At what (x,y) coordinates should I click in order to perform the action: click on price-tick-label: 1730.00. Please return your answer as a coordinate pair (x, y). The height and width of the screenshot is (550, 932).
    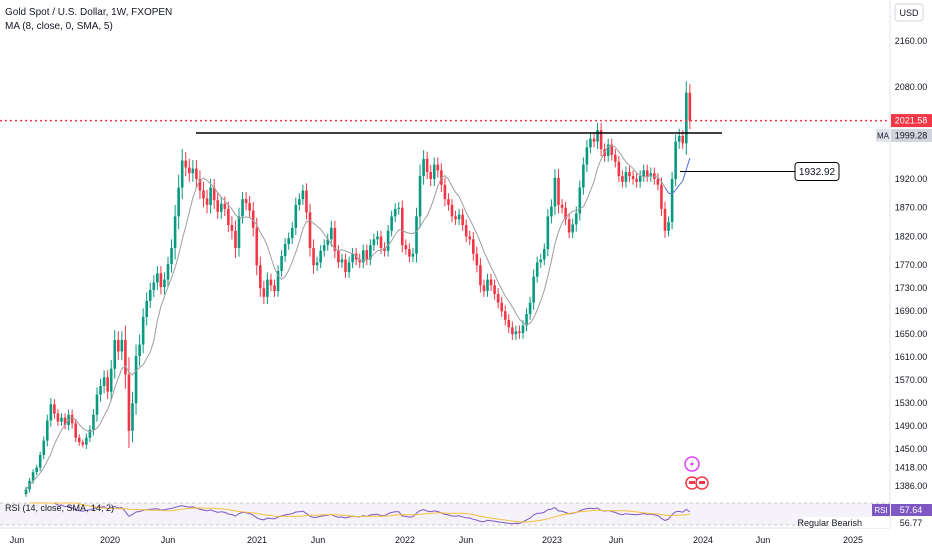
    Looking at the image, I should click on (911, 288).